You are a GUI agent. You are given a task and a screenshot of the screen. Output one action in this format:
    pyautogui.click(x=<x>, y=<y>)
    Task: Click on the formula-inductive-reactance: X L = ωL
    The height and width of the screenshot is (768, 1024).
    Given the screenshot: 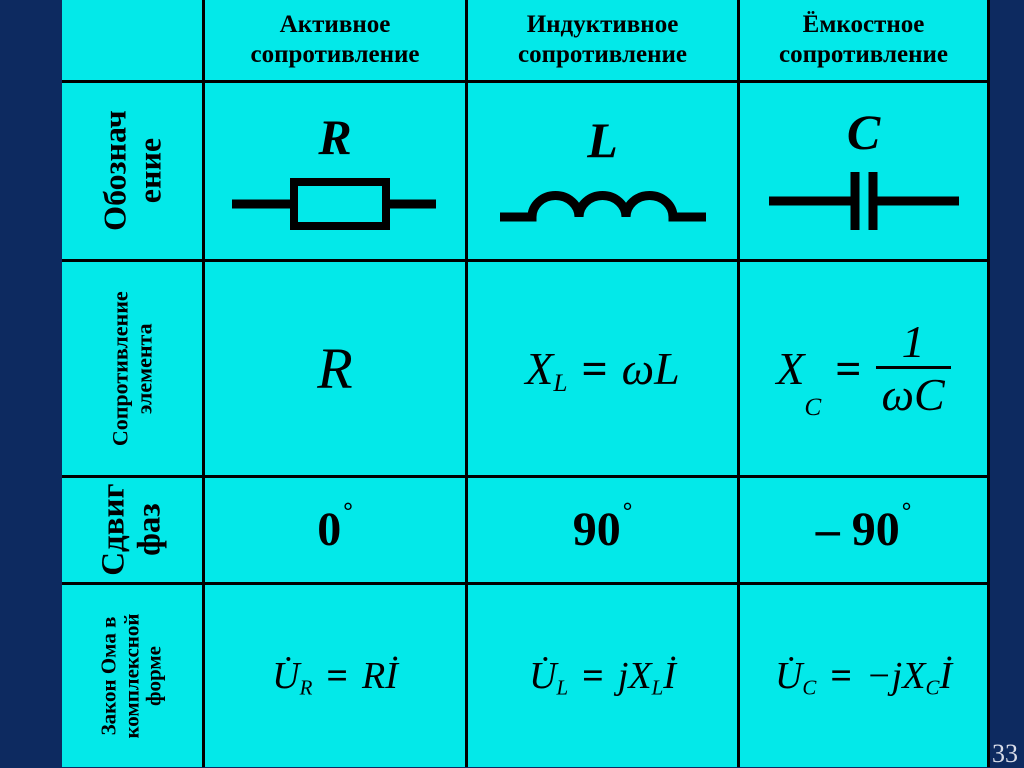 What is the action you would take?
    pyautogui.click(x=602, y=370)
    